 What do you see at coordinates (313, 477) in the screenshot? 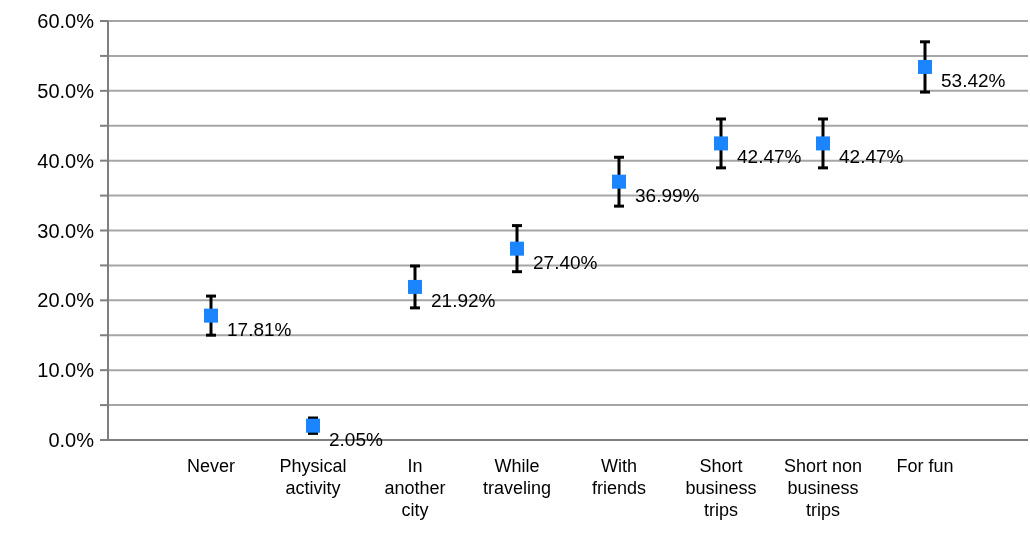
I see `x-tick-label: Physical activity` at bounding box center [313, 477].